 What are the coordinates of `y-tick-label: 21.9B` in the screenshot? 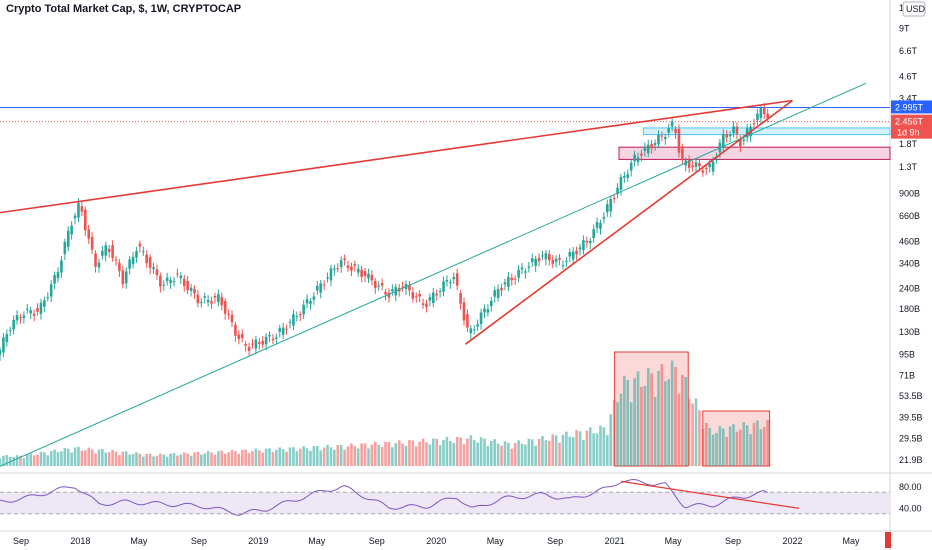 It's located at (911, 460).